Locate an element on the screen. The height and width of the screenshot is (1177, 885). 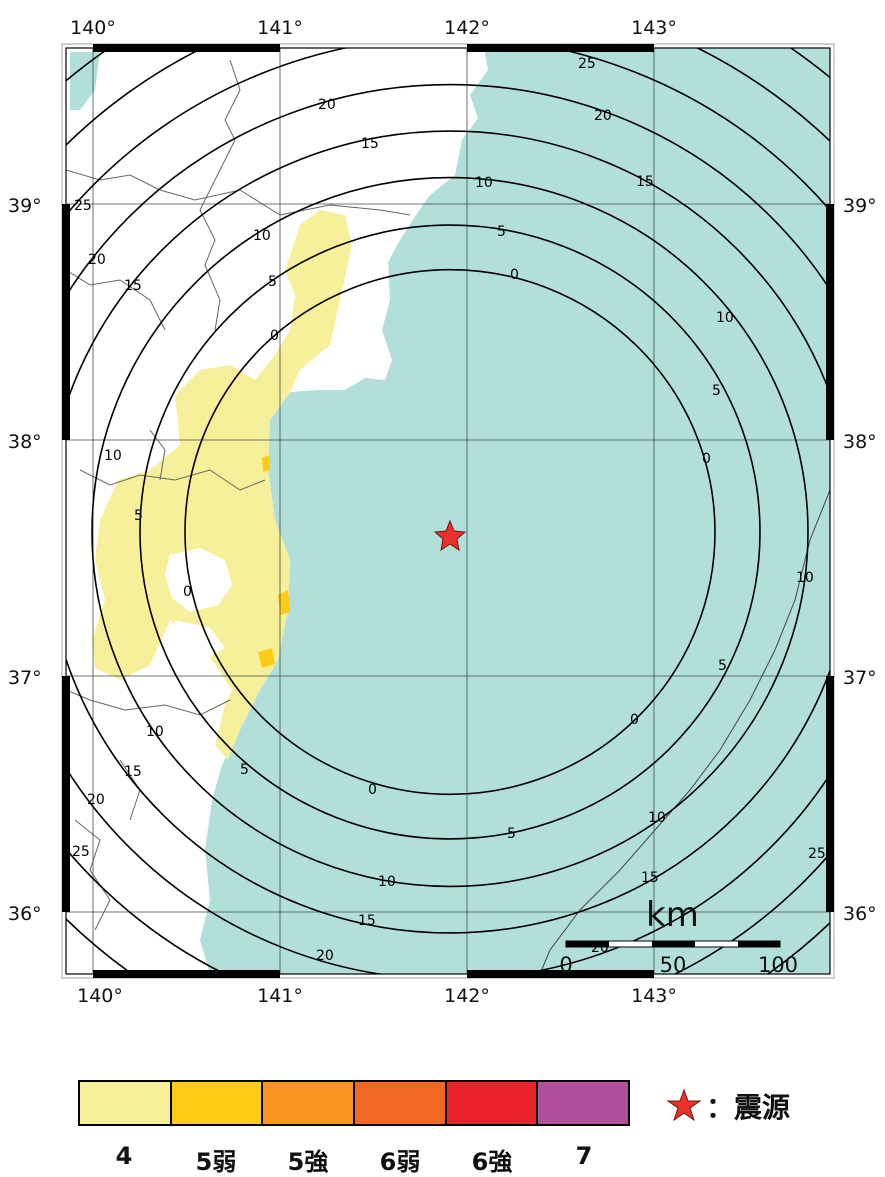
lat-label-left: 37° is located at coordinates (25, 678).